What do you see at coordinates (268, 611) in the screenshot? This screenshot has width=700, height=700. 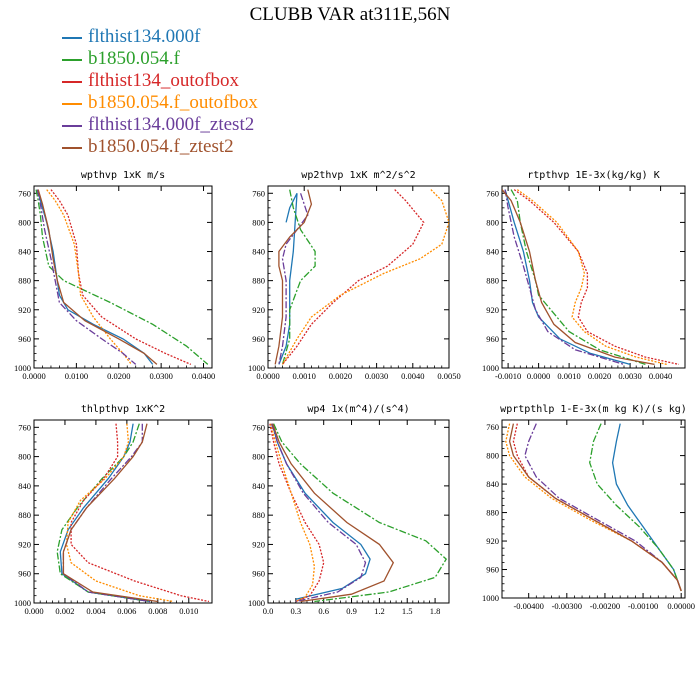 I see `x-tick-label: 0.0` at bounding box center [268, 611].